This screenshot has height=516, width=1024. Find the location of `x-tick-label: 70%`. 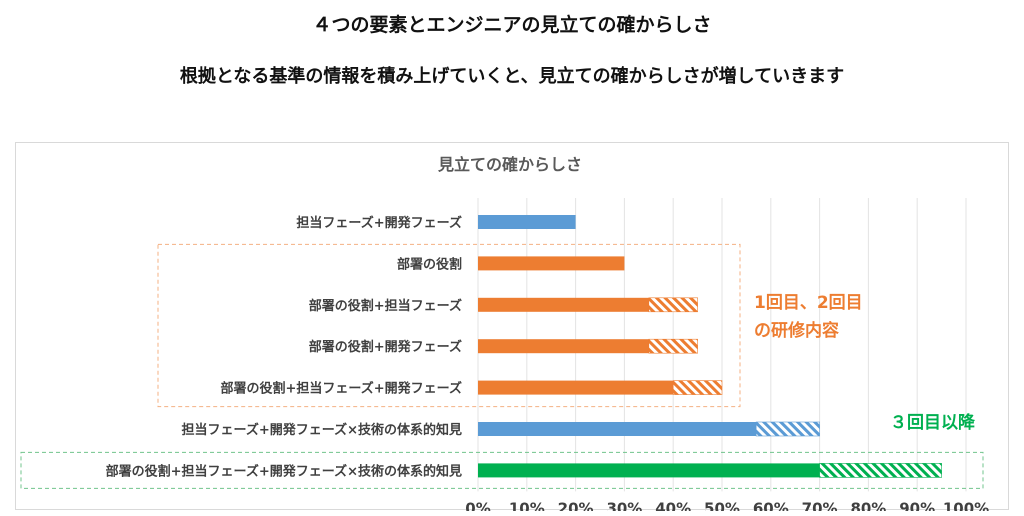

x-tick-label: 70% is located at coordinates (820, 505).